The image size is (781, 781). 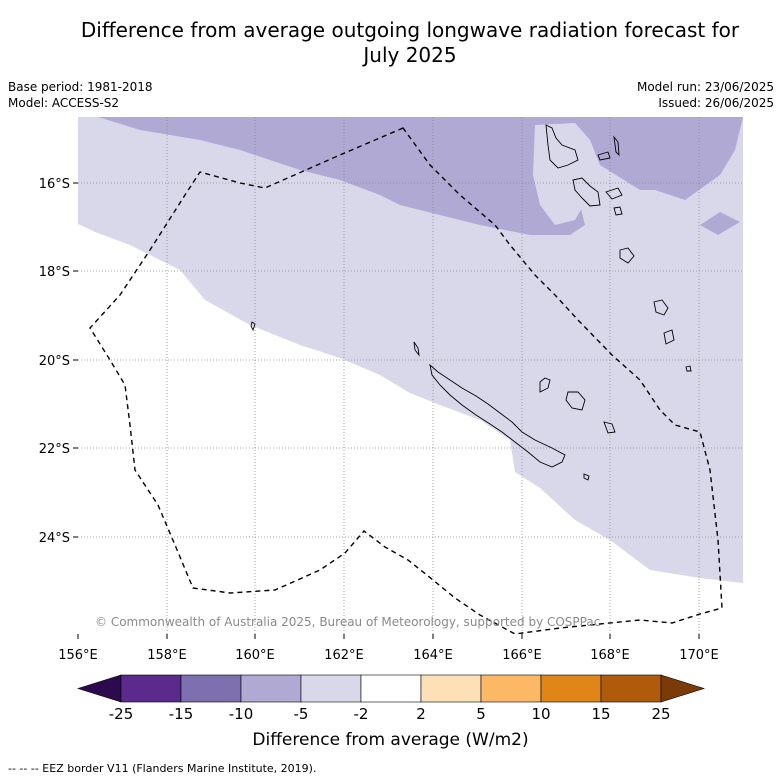 I want to click on colorbar-tick-label: 15, so click(x=601, y=714).